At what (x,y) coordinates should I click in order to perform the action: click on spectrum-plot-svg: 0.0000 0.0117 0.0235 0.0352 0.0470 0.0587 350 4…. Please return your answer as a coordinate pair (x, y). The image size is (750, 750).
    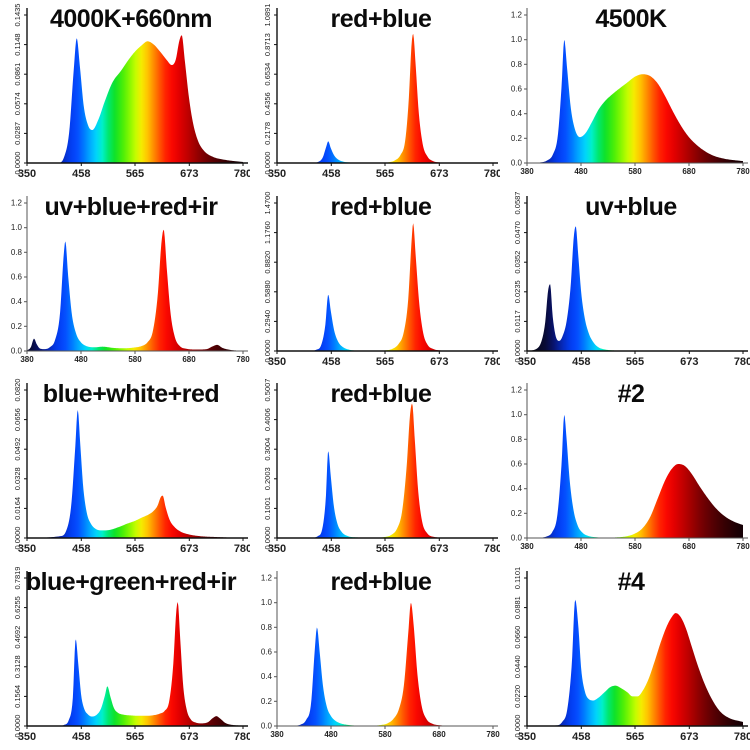
    Looking at the image, I should click on (631, 279).